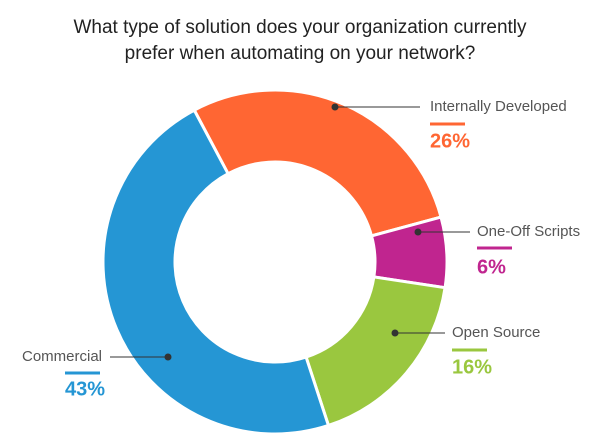 The image size is (600, 446). What do you see at coordinates (491, 267) in the screenshot?
I see `value-label: 6%` at bounding box center [491, 267].